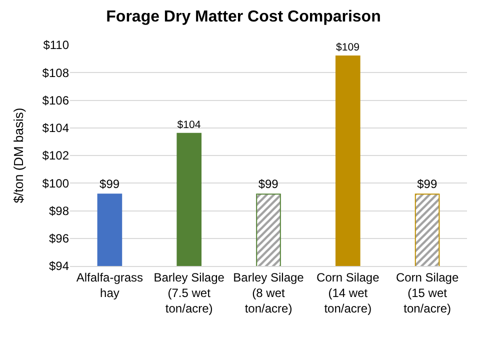 The image size is (487, 341). Describe the element at coordinates (189, 293) in the screenshot. I see `x-tick-label: Barley Silage (7.5 wet ton/acre)` at that location.